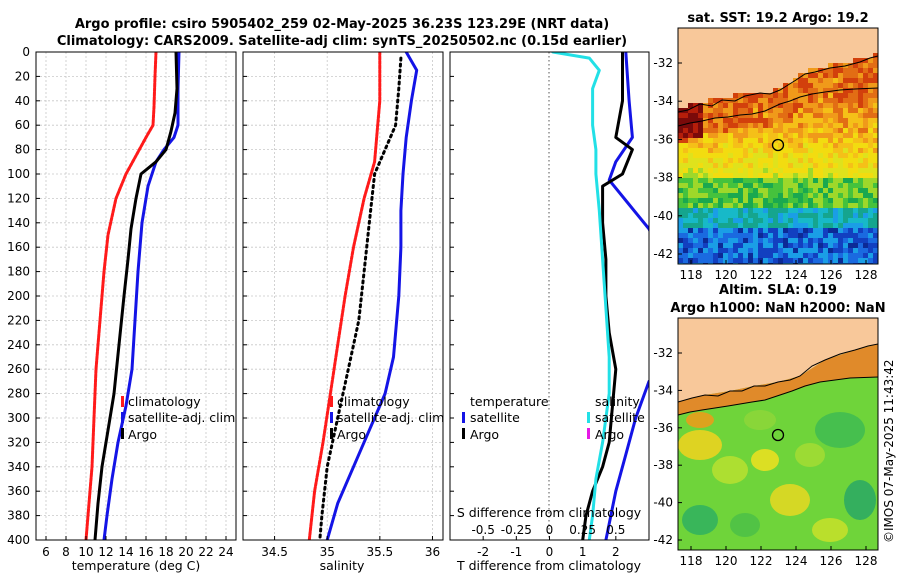  What do you see at coordinates (777, 18) in the screenshot?
I see `sst-map-title: sat. SST: 19.2 Argo: 19.2` at bounding box center [777, 18].